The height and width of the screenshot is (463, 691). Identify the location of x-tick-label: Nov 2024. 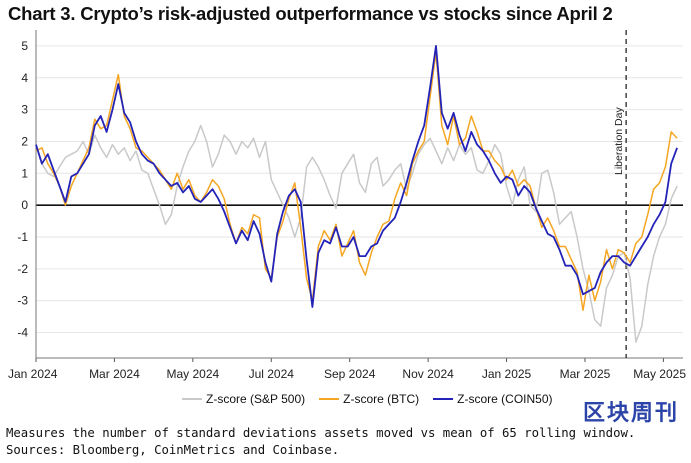
(428, 374).